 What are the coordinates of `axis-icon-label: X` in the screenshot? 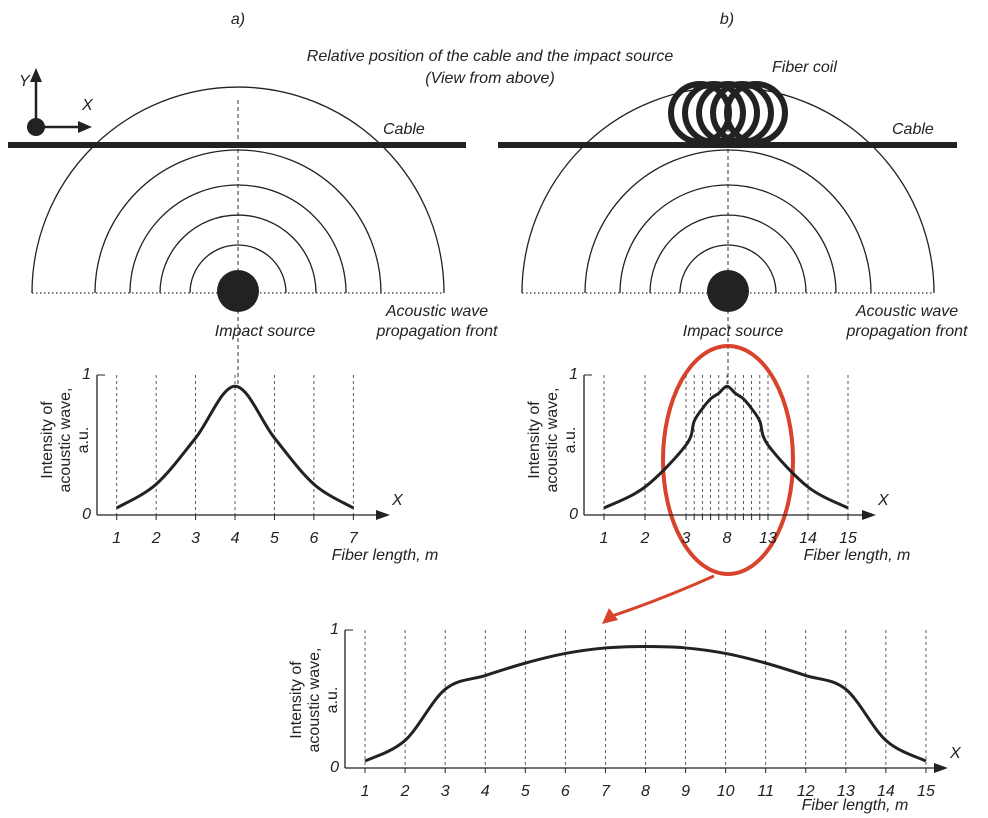 It's located at (87, 105).